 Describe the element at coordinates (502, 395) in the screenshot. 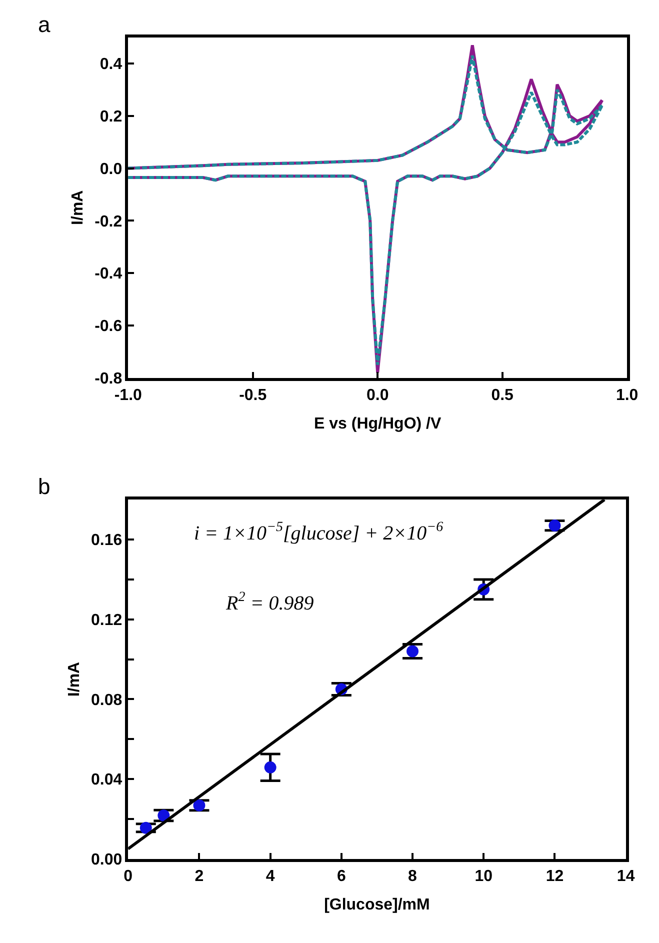

I see `x-tick-label: 0.5` at that location.